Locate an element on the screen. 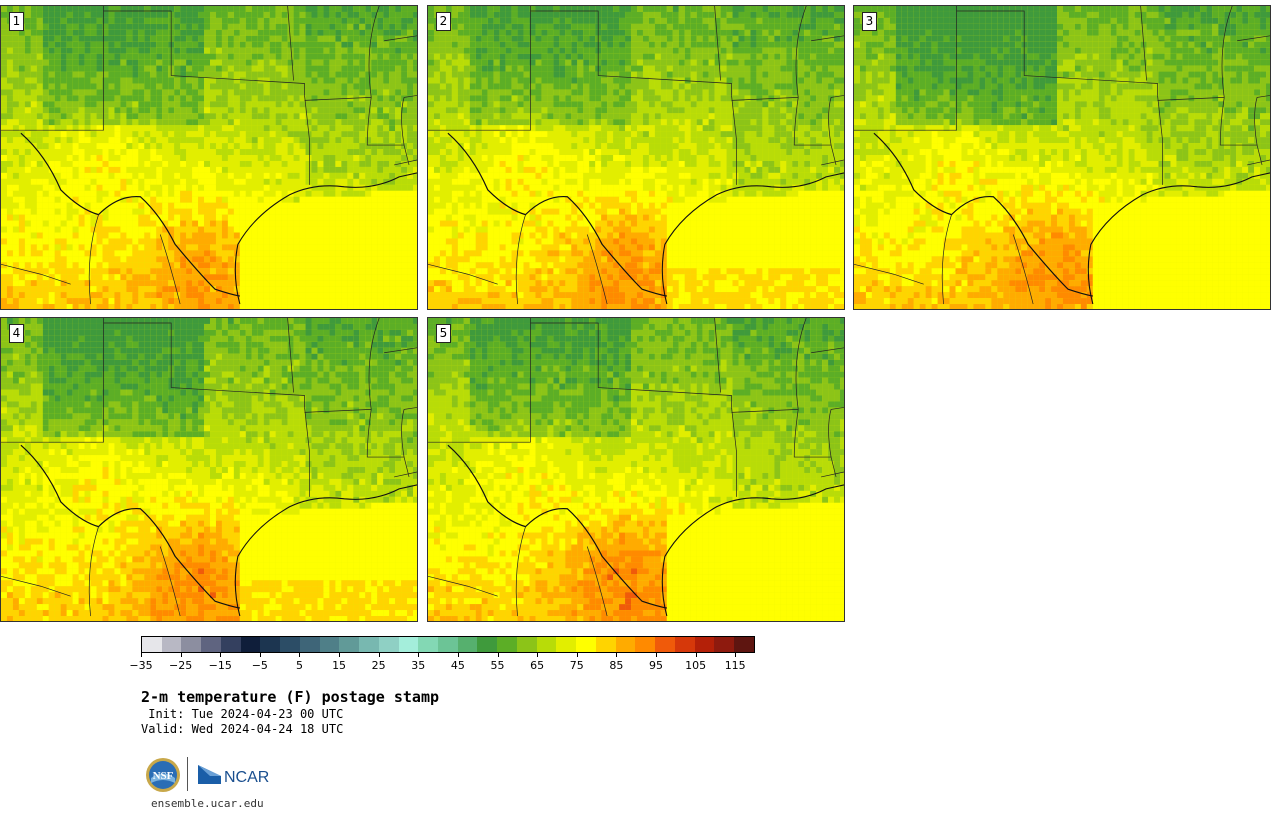  colorbar-tick-label: 55 is located at coordinates (497, 665).